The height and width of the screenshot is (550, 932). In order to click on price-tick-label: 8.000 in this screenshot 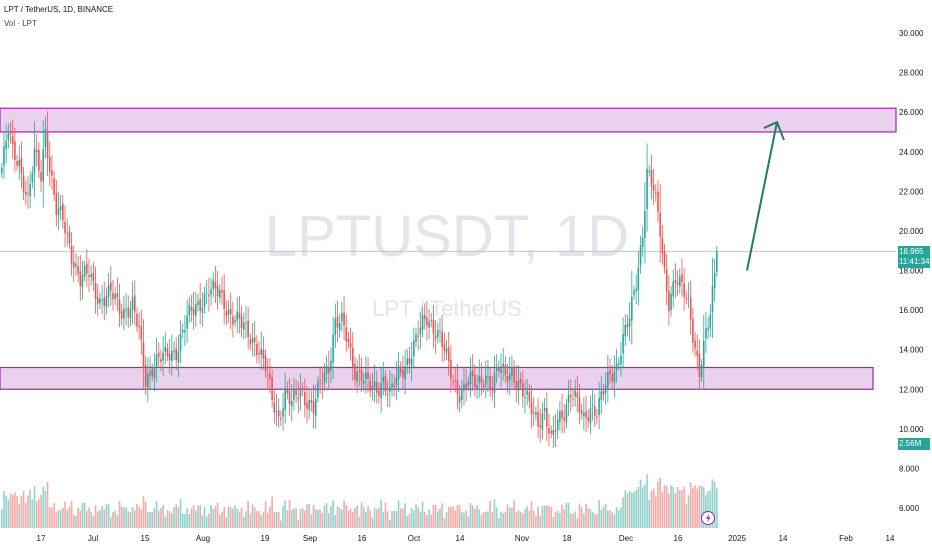, I will do `click(909, 468)`.